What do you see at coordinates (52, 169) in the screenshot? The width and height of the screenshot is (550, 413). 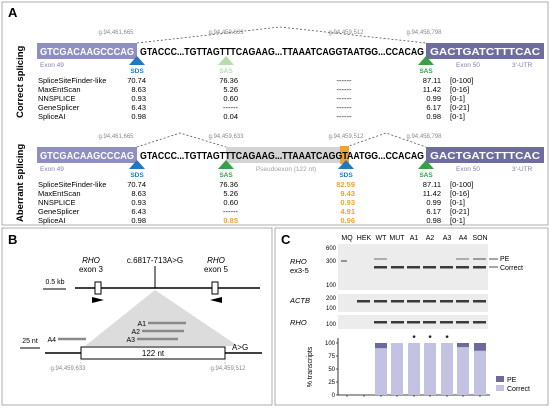 I see `exon-49-label: Exon 49` at bounding box center [52, 169].